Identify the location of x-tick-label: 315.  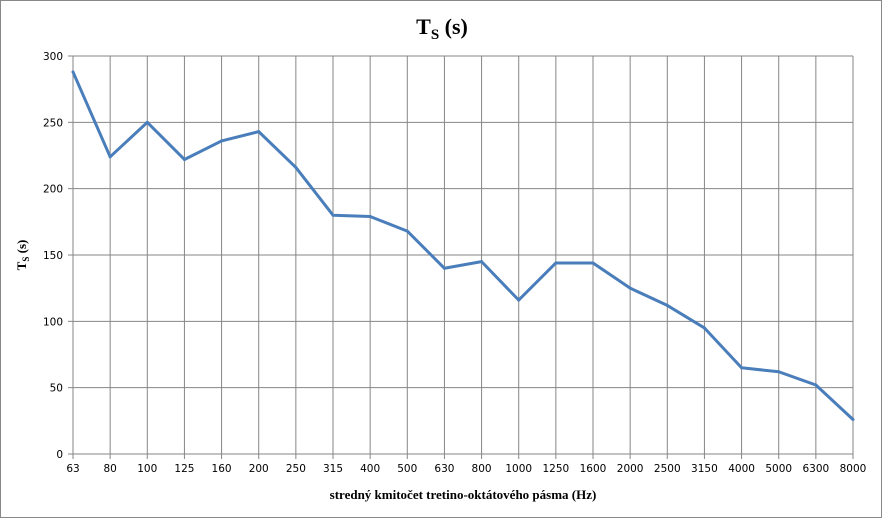
(333, 469).